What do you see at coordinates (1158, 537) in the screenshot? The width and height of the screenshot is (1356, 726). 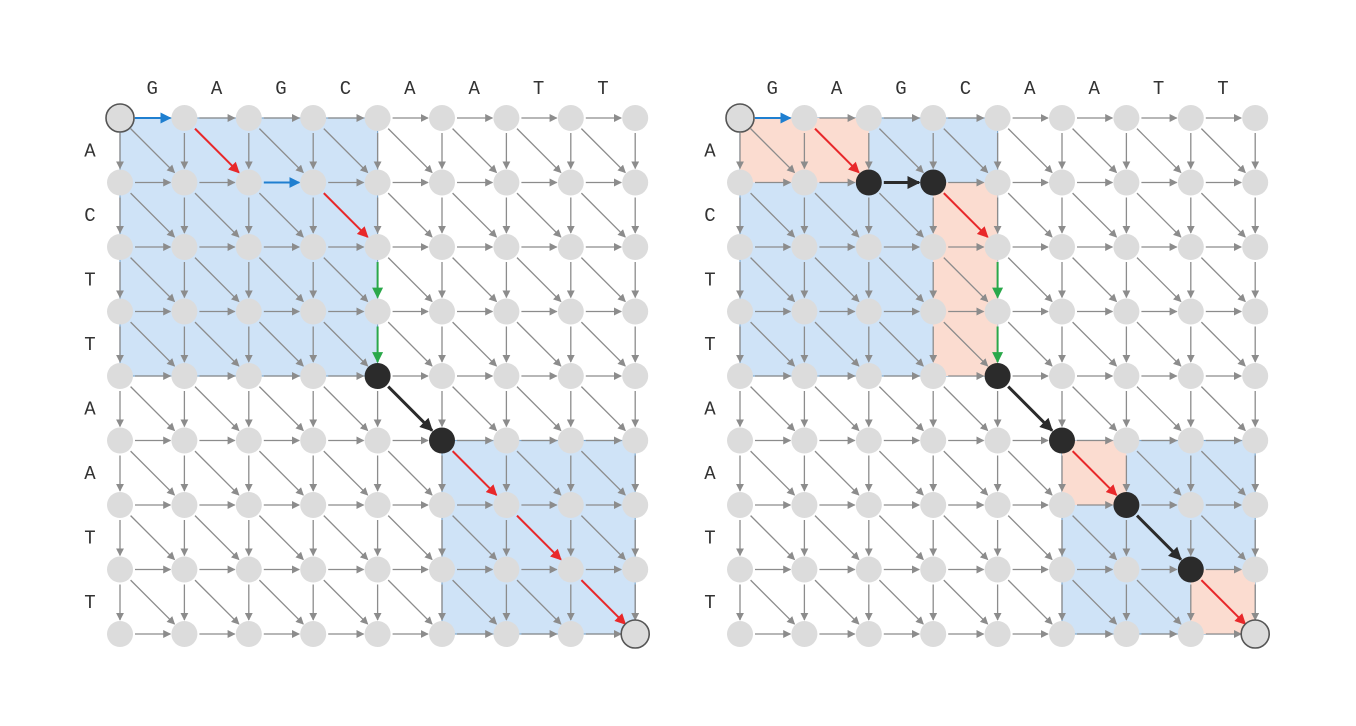 I see `path-path-edge` at bounding box center [1158, 537].